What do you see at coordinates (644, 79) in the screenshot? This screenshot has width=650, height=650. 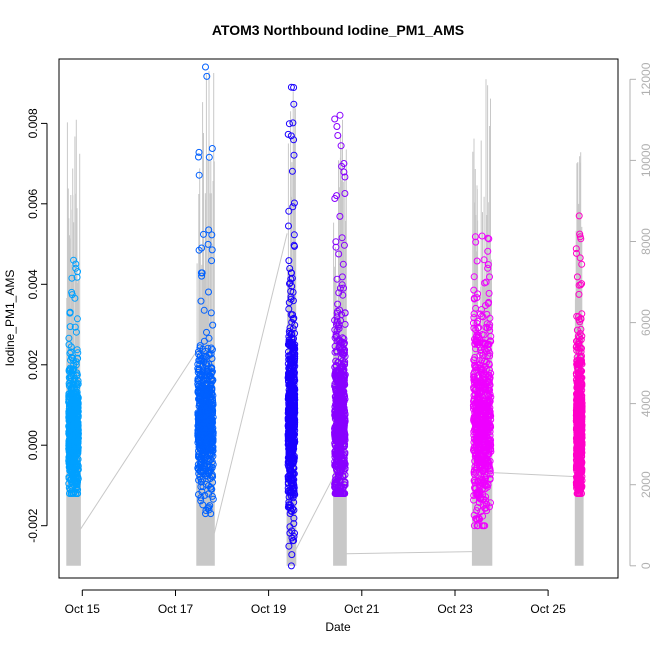 I see `y-right-tick-label: 12000` at bounding box center [644, 79].